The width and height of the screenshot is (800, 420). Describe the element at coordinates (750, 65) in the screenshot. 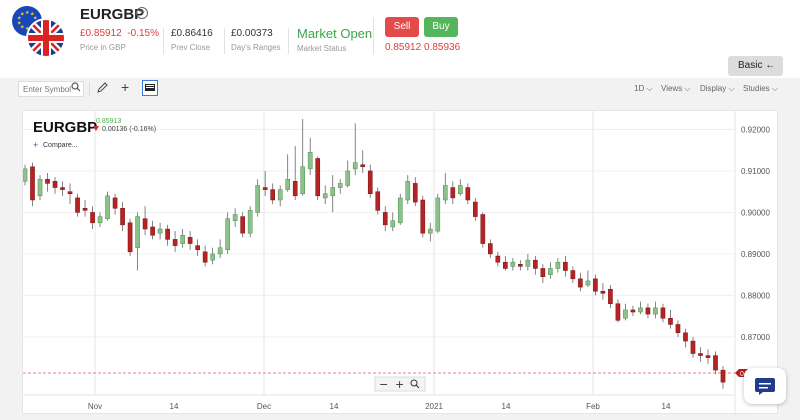

I see `basic-view-label: Basic` at that location.